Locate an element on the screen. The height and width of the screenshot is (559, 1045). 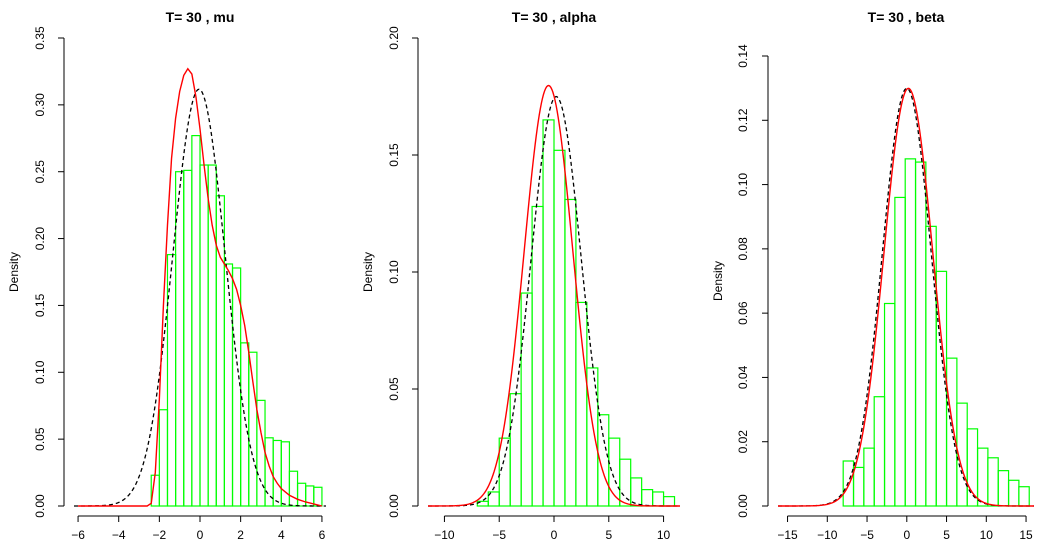
y-tick-label: 0.08 is located at coordinates (743, 249).